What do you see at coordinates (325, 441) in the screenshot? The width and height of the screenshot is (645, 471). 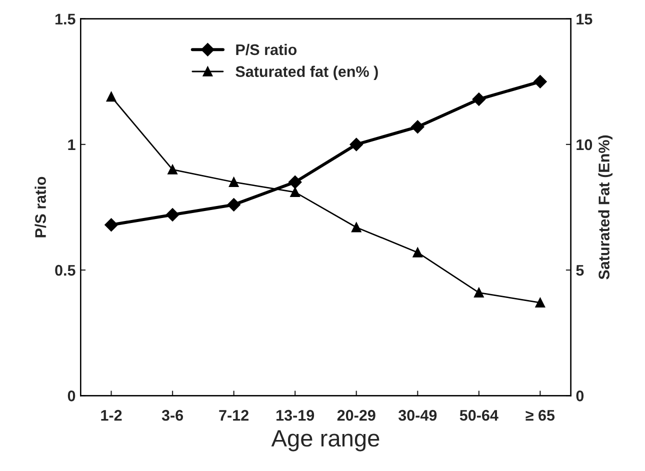 I see `x-axis-title: Age range` at bounding box center [325, 441].